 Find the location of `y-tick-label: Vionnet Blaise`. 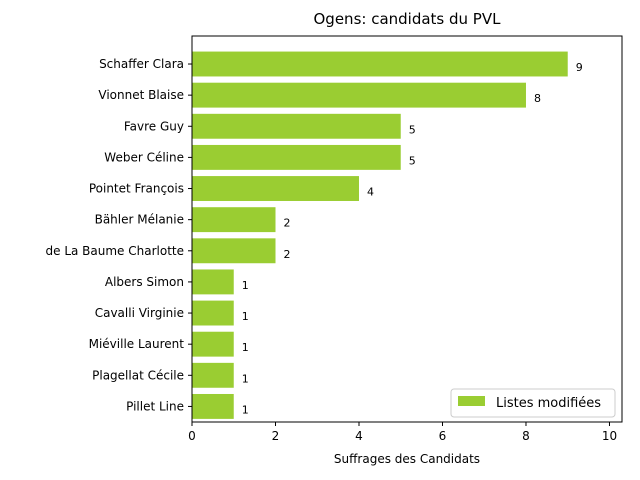

y-tick-label: Vionnet Blaise is located at coordinates (141, 95).